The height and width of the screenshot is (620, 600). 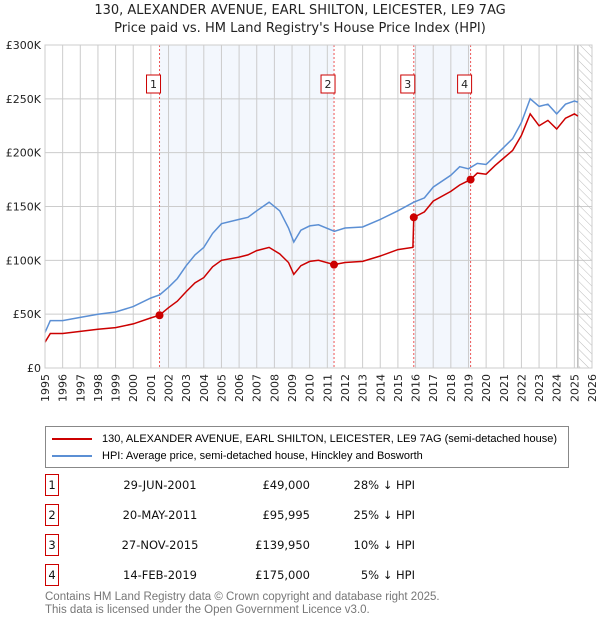 What do you see at coordinates (24, 207) in the screenshot?
I see `y-tick-label: £150K` at bounding box center [24, 207].